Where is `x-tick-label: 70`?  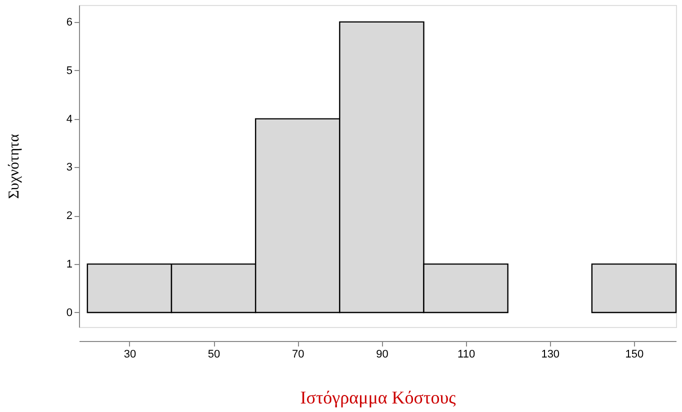 x-tick-label: 70 is located at coordinates (298, 354).